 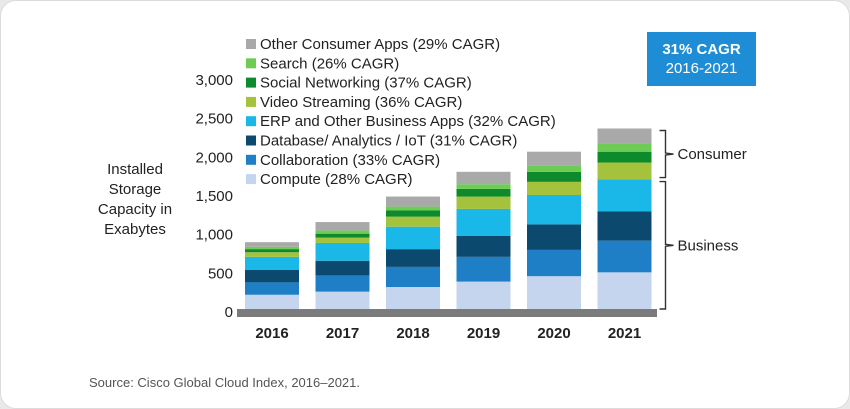 I want to click on legend-label: Search (26% CAGR), so click(x=329, y=63).